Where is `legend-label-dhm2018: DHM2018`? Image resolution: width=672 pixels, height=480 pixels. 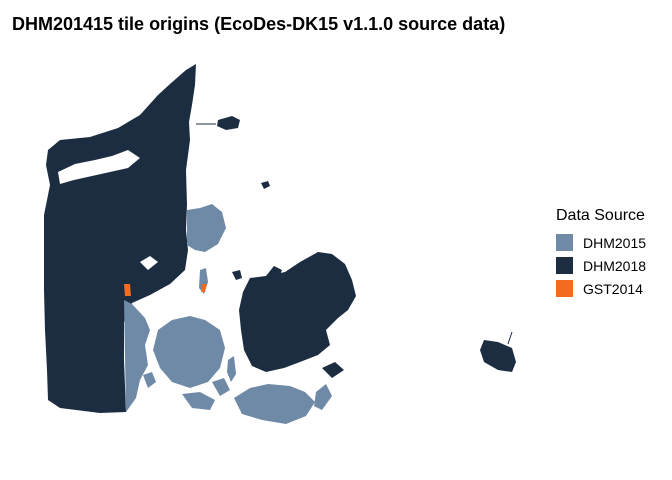 legend-label-dhm2018: DHM2018 is located at coordinates (615, 265).